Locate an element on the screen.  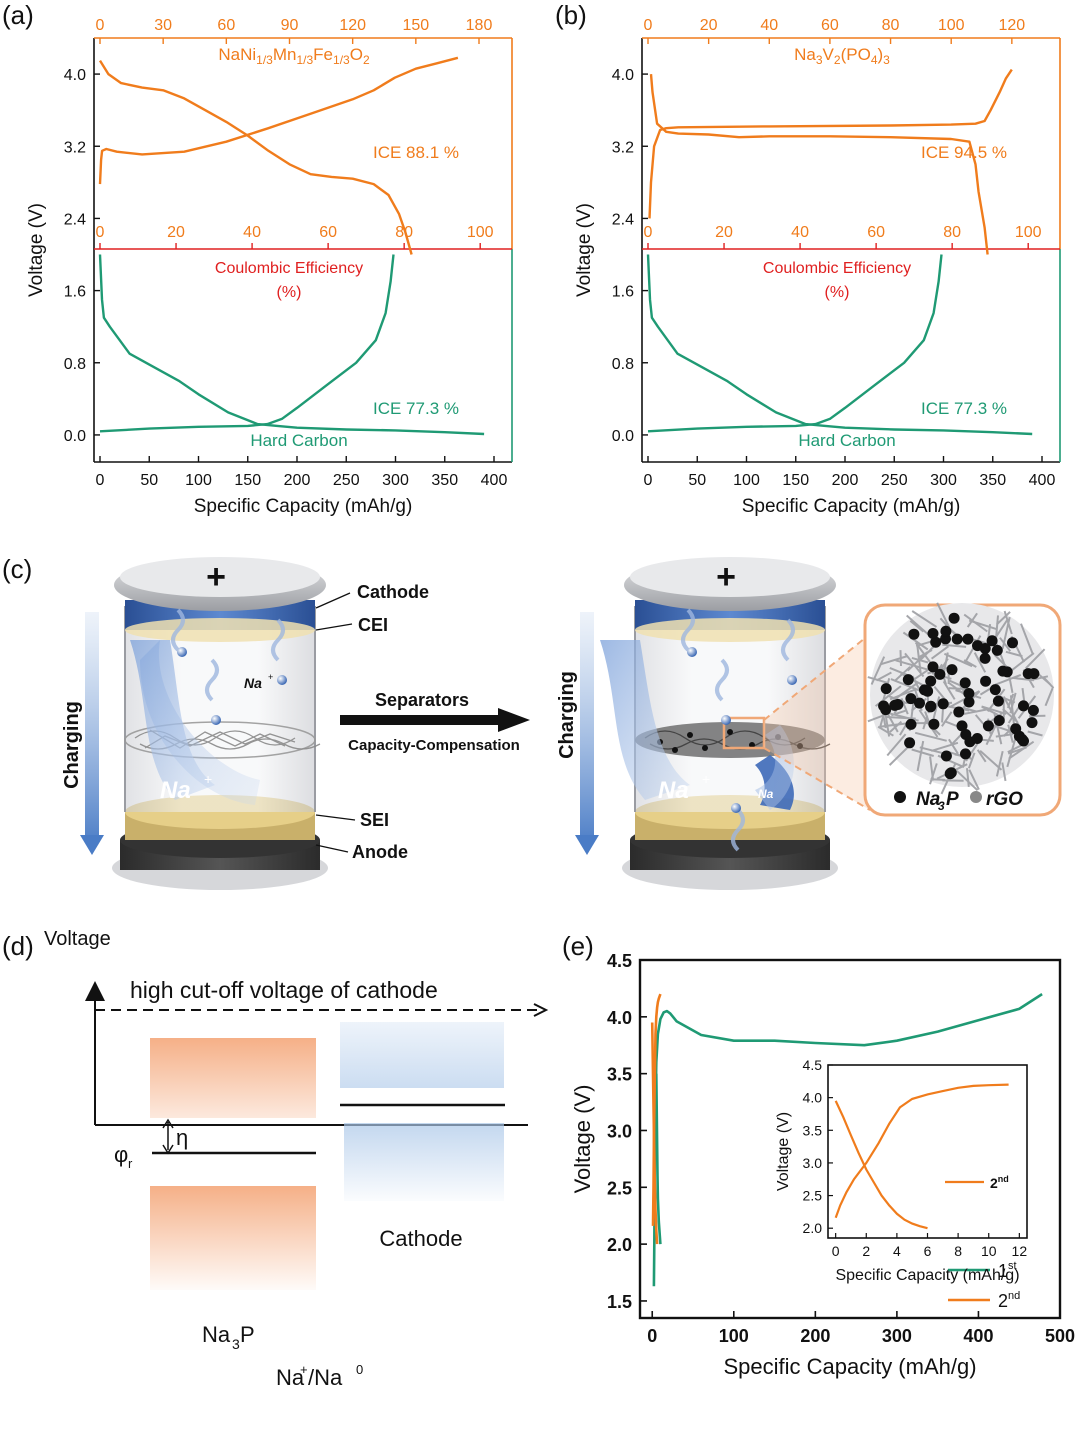
e-y-tick-label: 4.5 is located at coordinates (619, 961).